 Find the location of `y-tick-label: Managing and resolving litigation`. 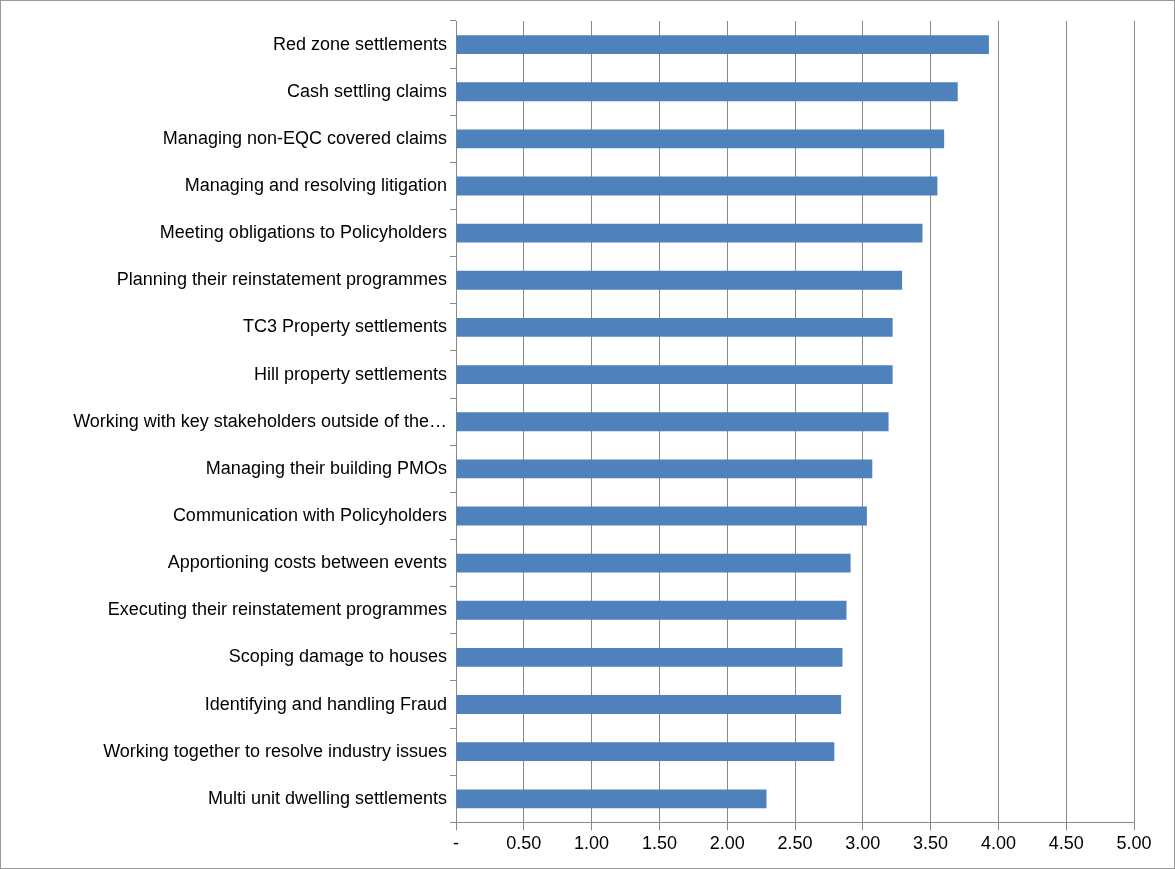

y-tick-label: Managing and resolving litigation is located at coordinates (315, 184).